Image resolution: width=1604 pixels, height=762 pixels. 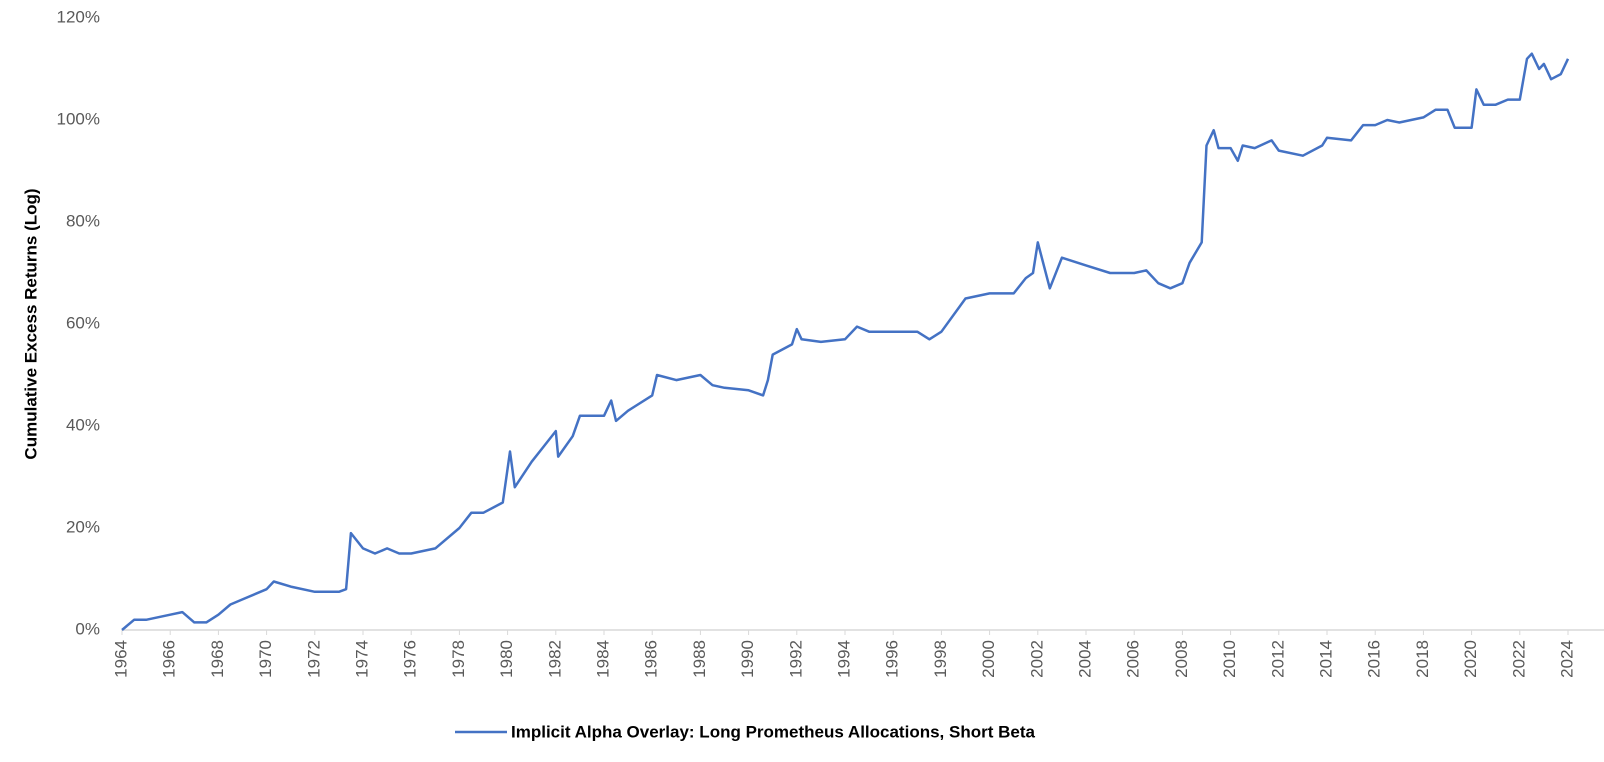 I want to click on x-tick-label: 2002, so click(x=1036, y=659).